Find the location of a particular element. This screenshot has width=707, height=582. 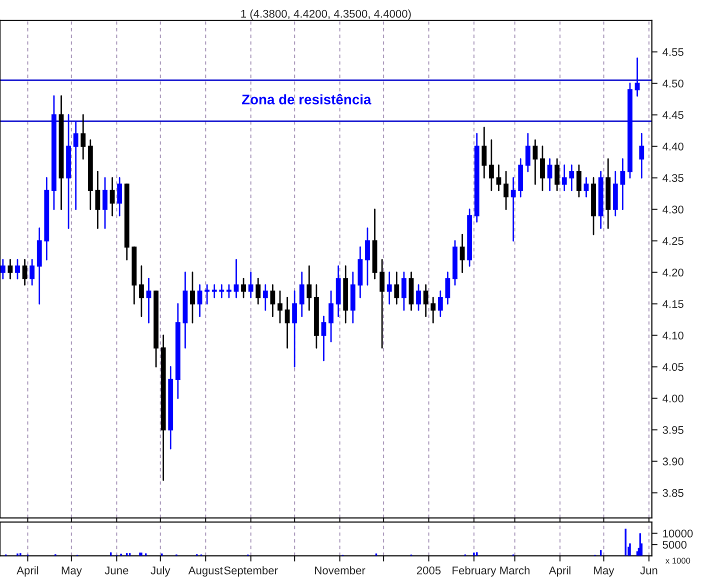

x-tick-label: Jun is located at coordinates (649, 570).